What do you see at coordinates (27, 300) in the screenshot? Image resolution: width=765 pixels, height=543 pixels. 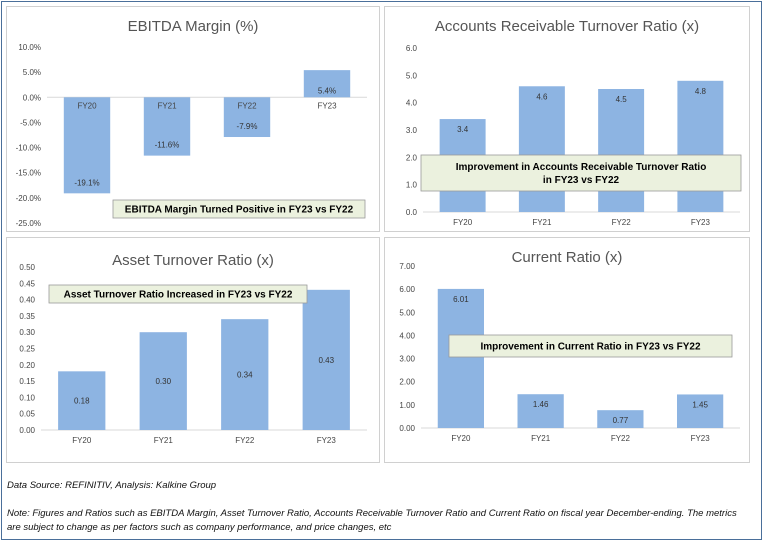 I see `y-tick-label: 0.40` at bounding box center [27, 300].